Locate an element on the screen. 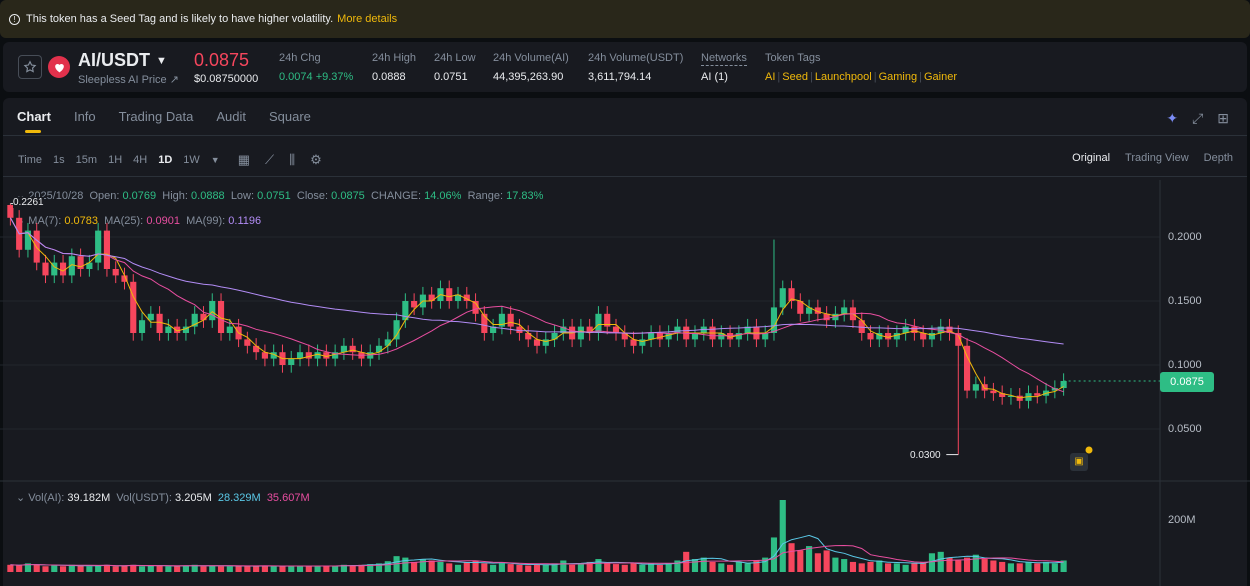  tab-info: Info is located at coordinates (84, 116).